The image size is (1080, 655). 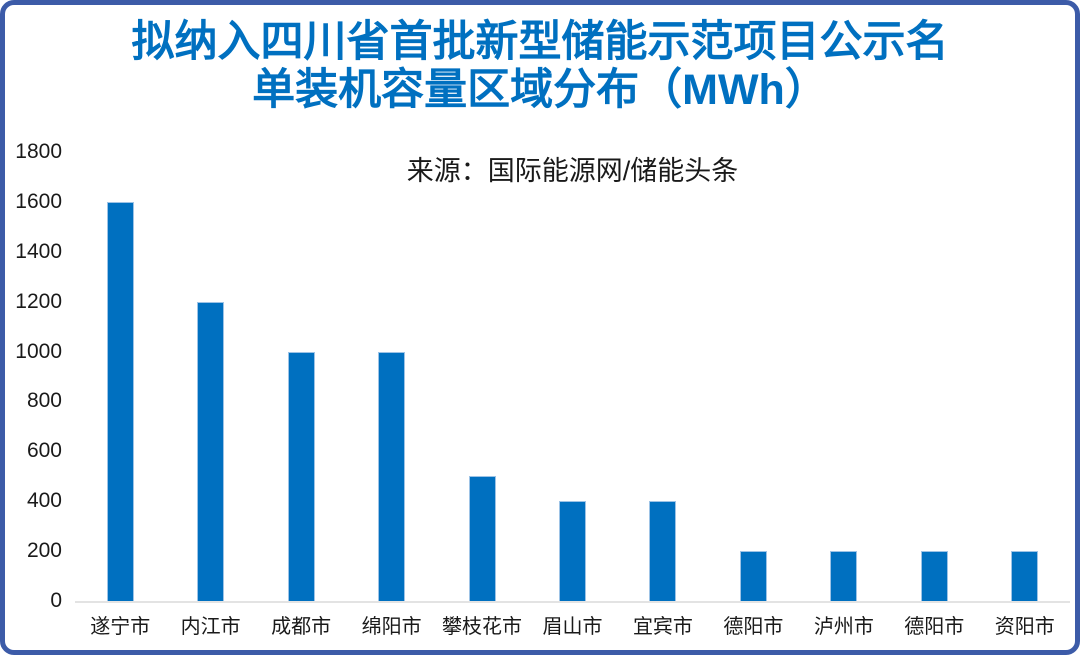 I want to click on bar-内江市, so click(x=211, y=451).